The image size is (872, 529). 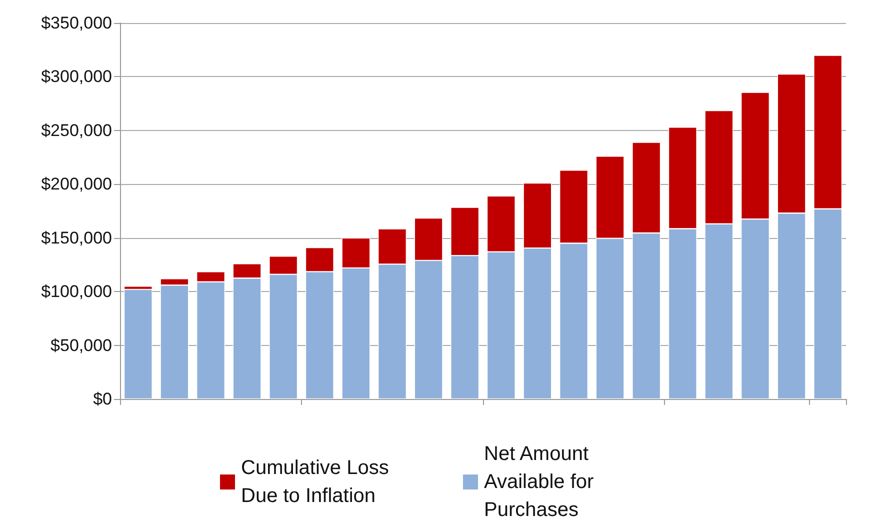 What do you see at coordinates (317, 482) in the screenshot?
I see `legend-label: Cumulative Loss Due to Inflation` at bounding box center [317, 482].